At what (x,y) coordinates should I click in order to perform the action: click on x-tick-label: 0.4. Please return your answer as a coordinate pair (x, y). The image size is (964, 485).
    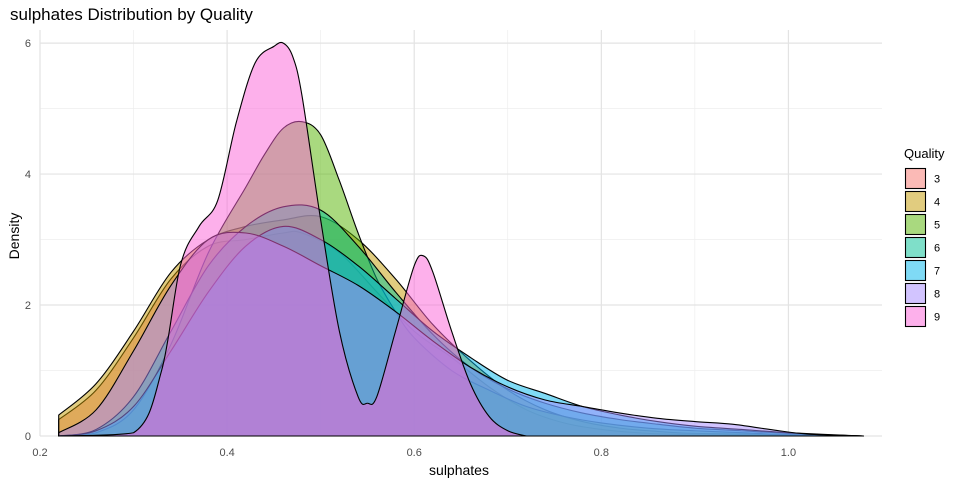
    Looking at the image, I should click on (226, 453).